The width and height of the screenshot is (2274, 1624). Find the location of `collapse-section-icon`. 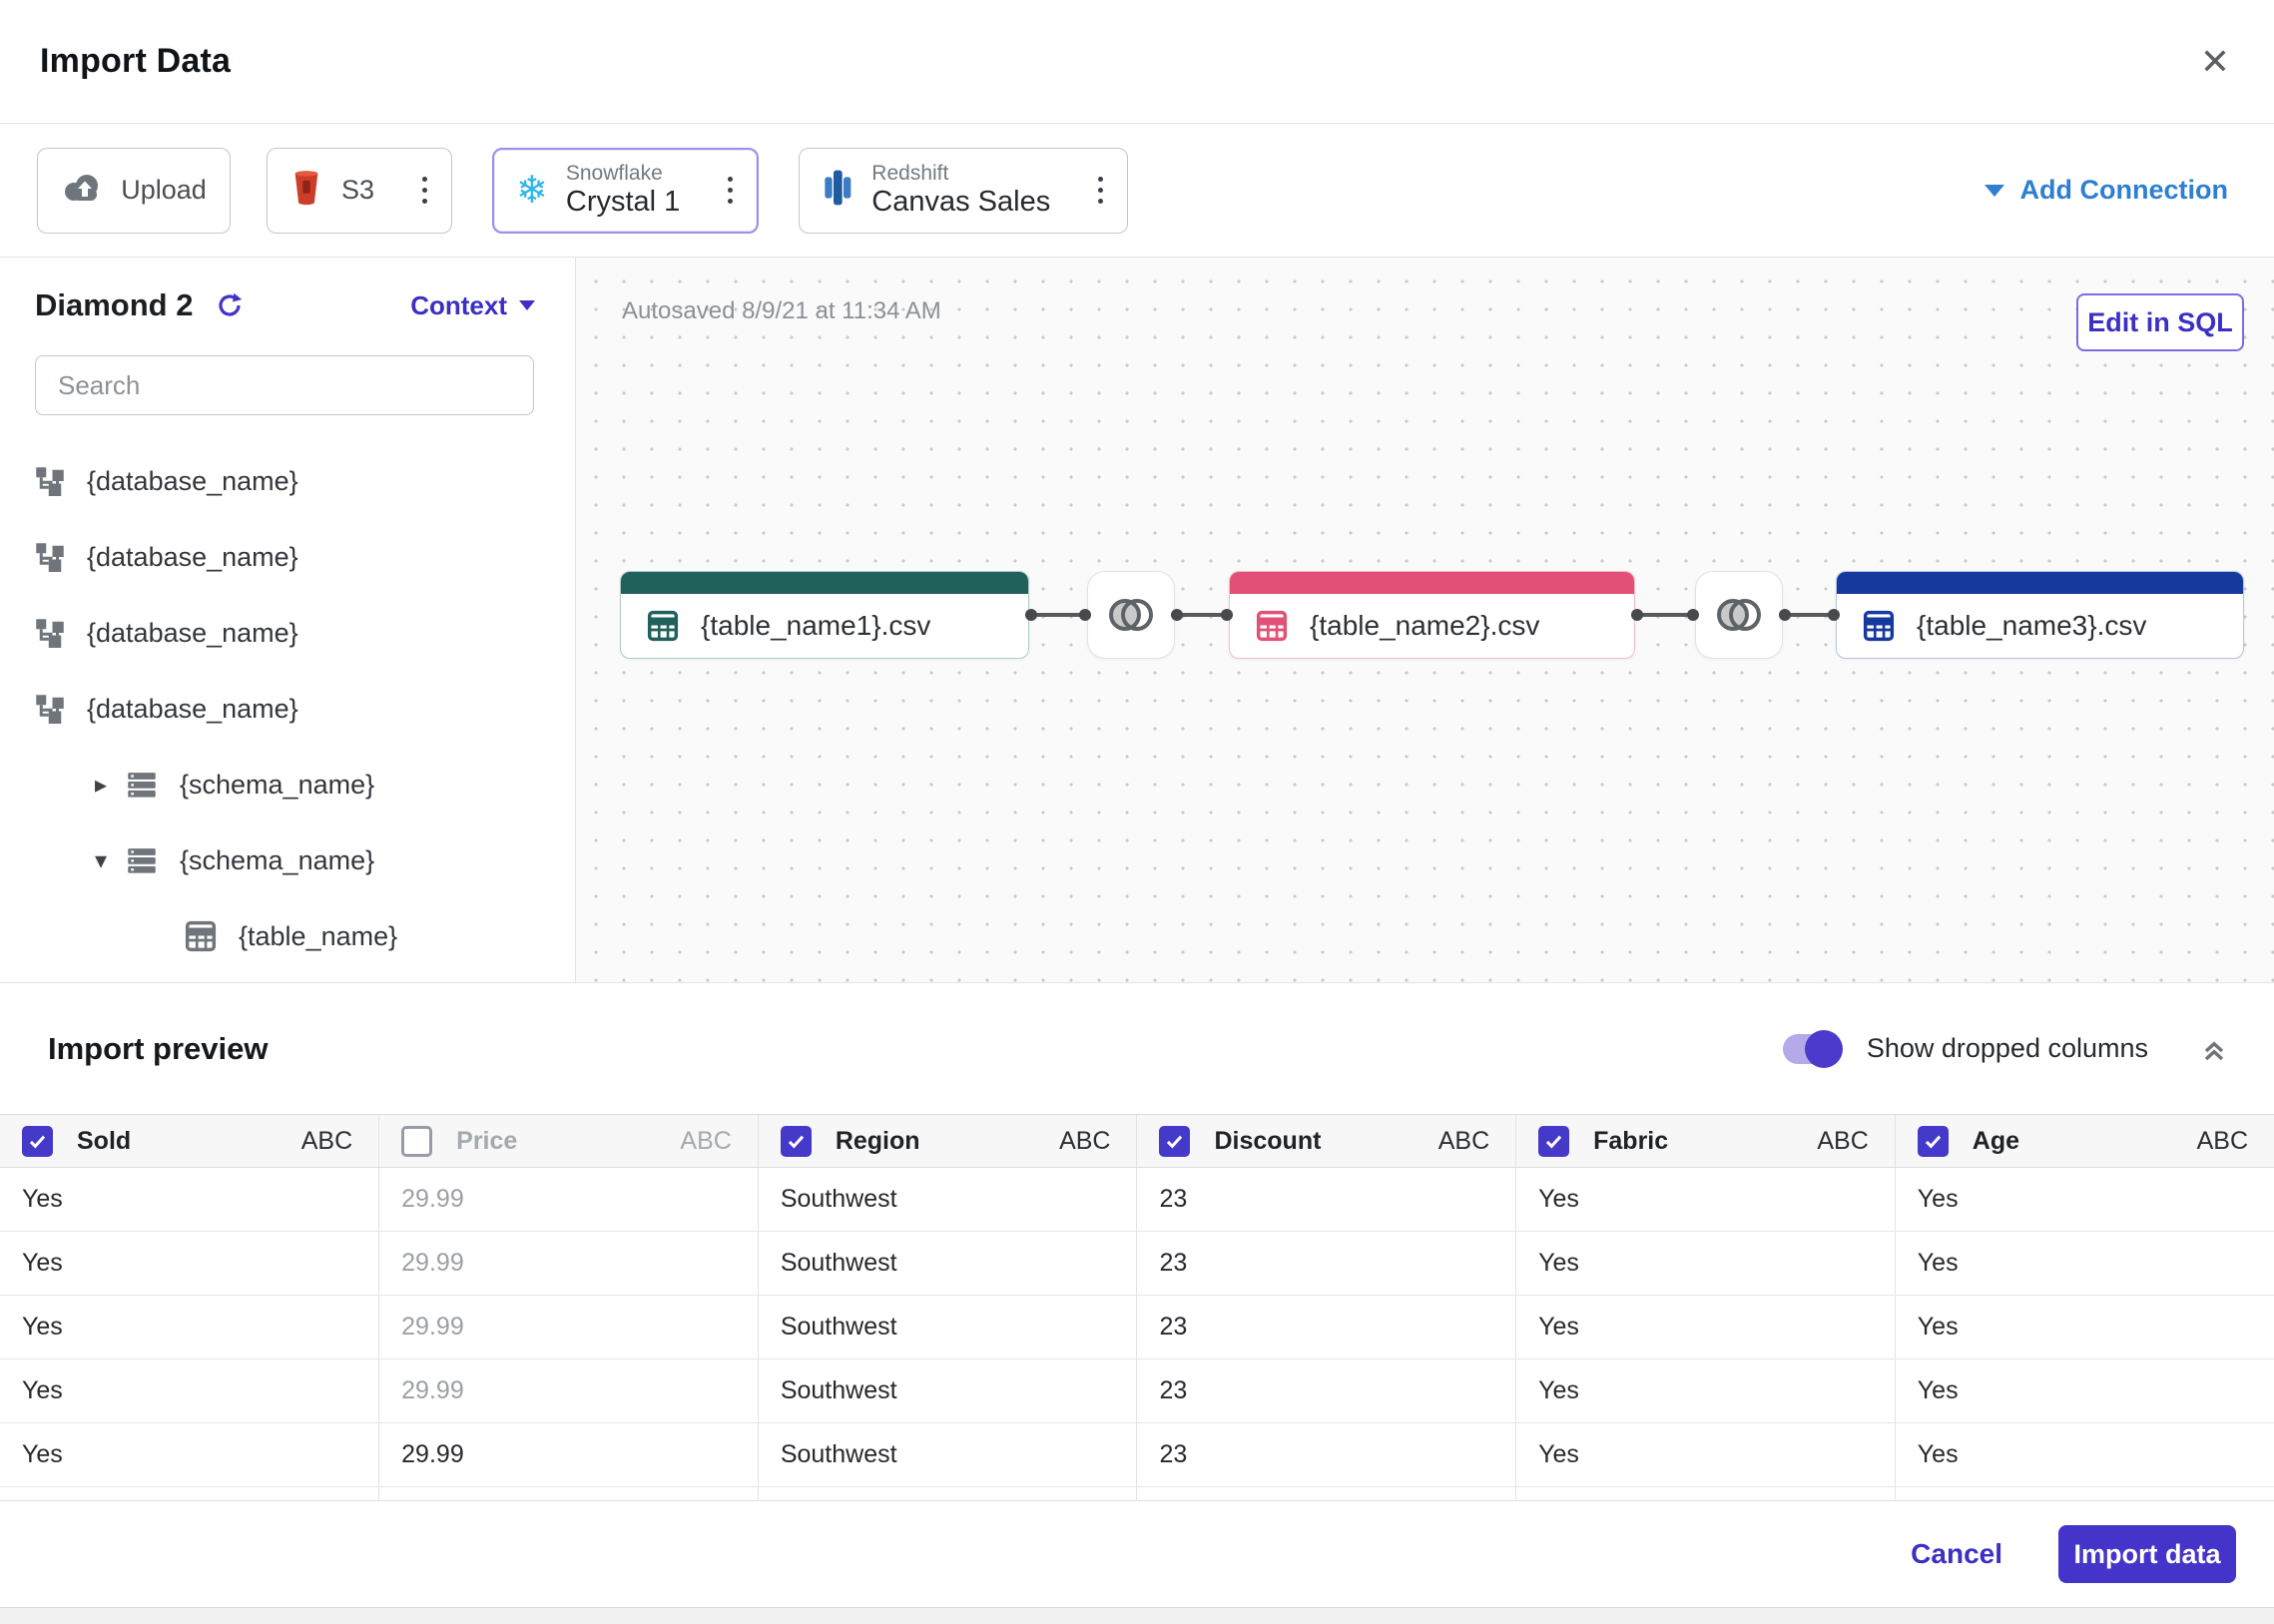

collapse-section-icon is located at coordinates (2214, 1049).